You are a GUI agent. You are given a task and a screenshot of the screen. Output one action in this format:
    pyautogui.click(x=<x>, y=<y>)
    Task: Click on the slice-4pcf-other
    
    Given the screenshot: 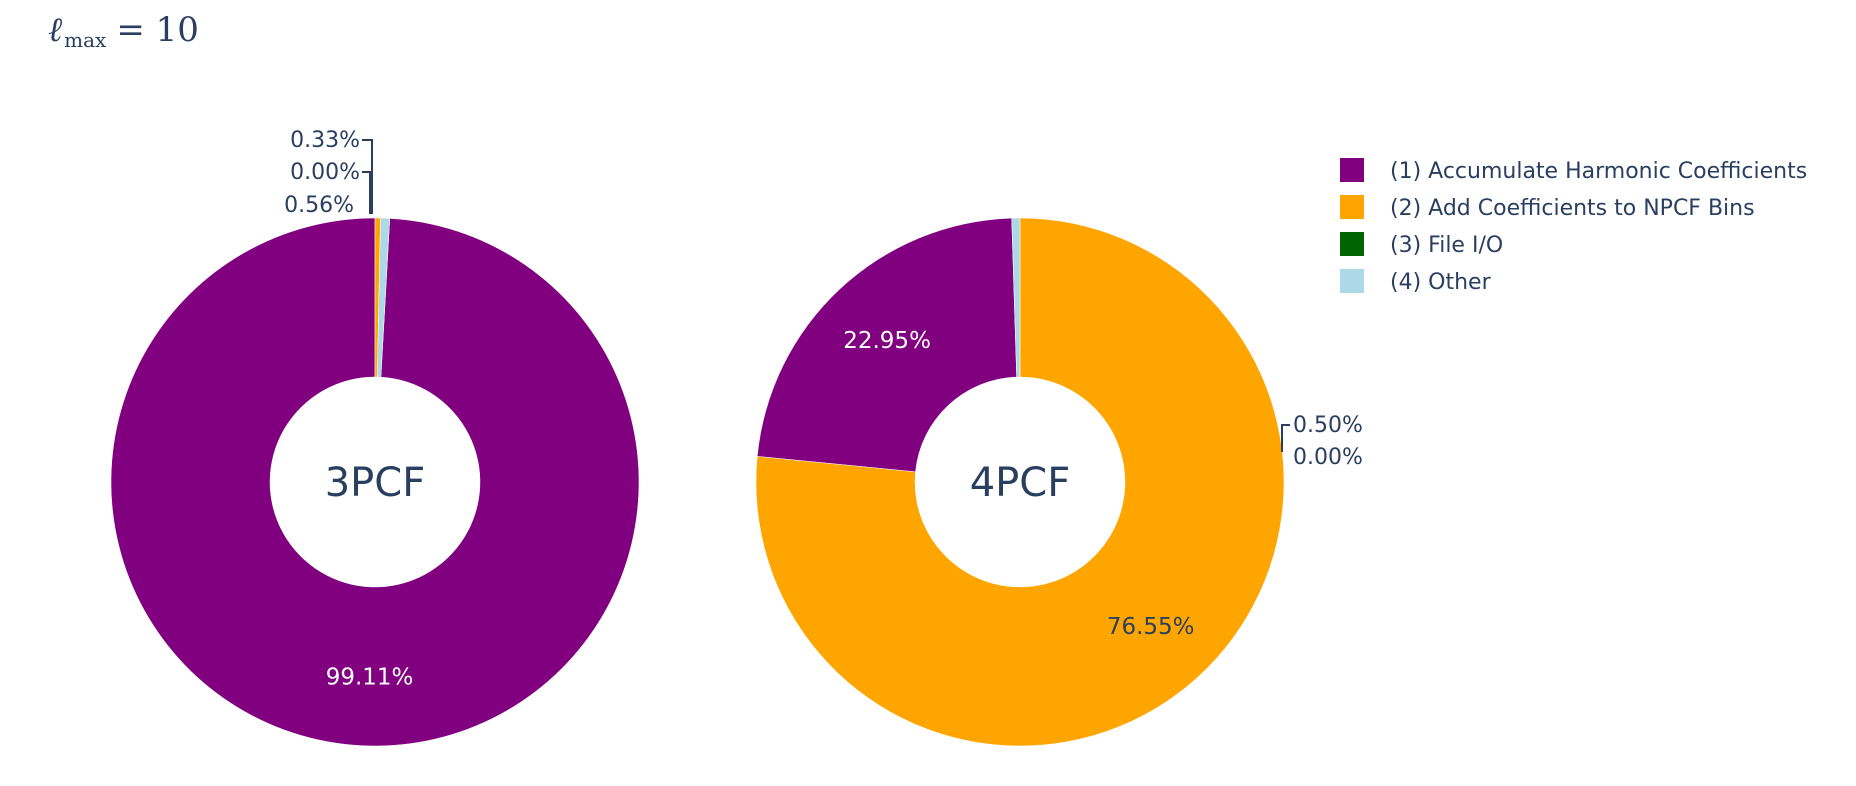 What is the action you would take?
    pyautogui.click(x=1016, y=297)
    